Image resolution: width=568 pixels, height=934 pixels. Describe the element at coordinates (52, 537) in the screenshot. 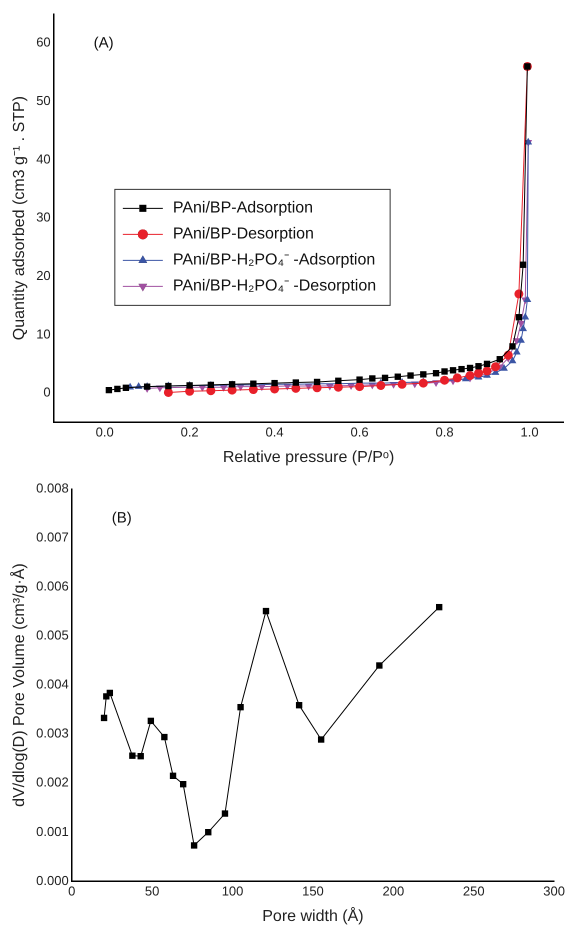

I see `y-tick-label: 0.007` at that location.